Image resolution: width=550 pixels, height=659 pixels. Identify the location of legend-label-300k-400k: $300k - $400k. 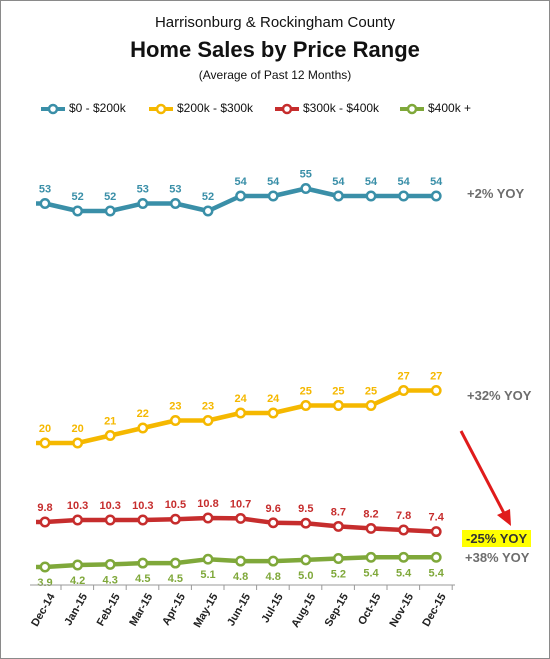
(341, 108).